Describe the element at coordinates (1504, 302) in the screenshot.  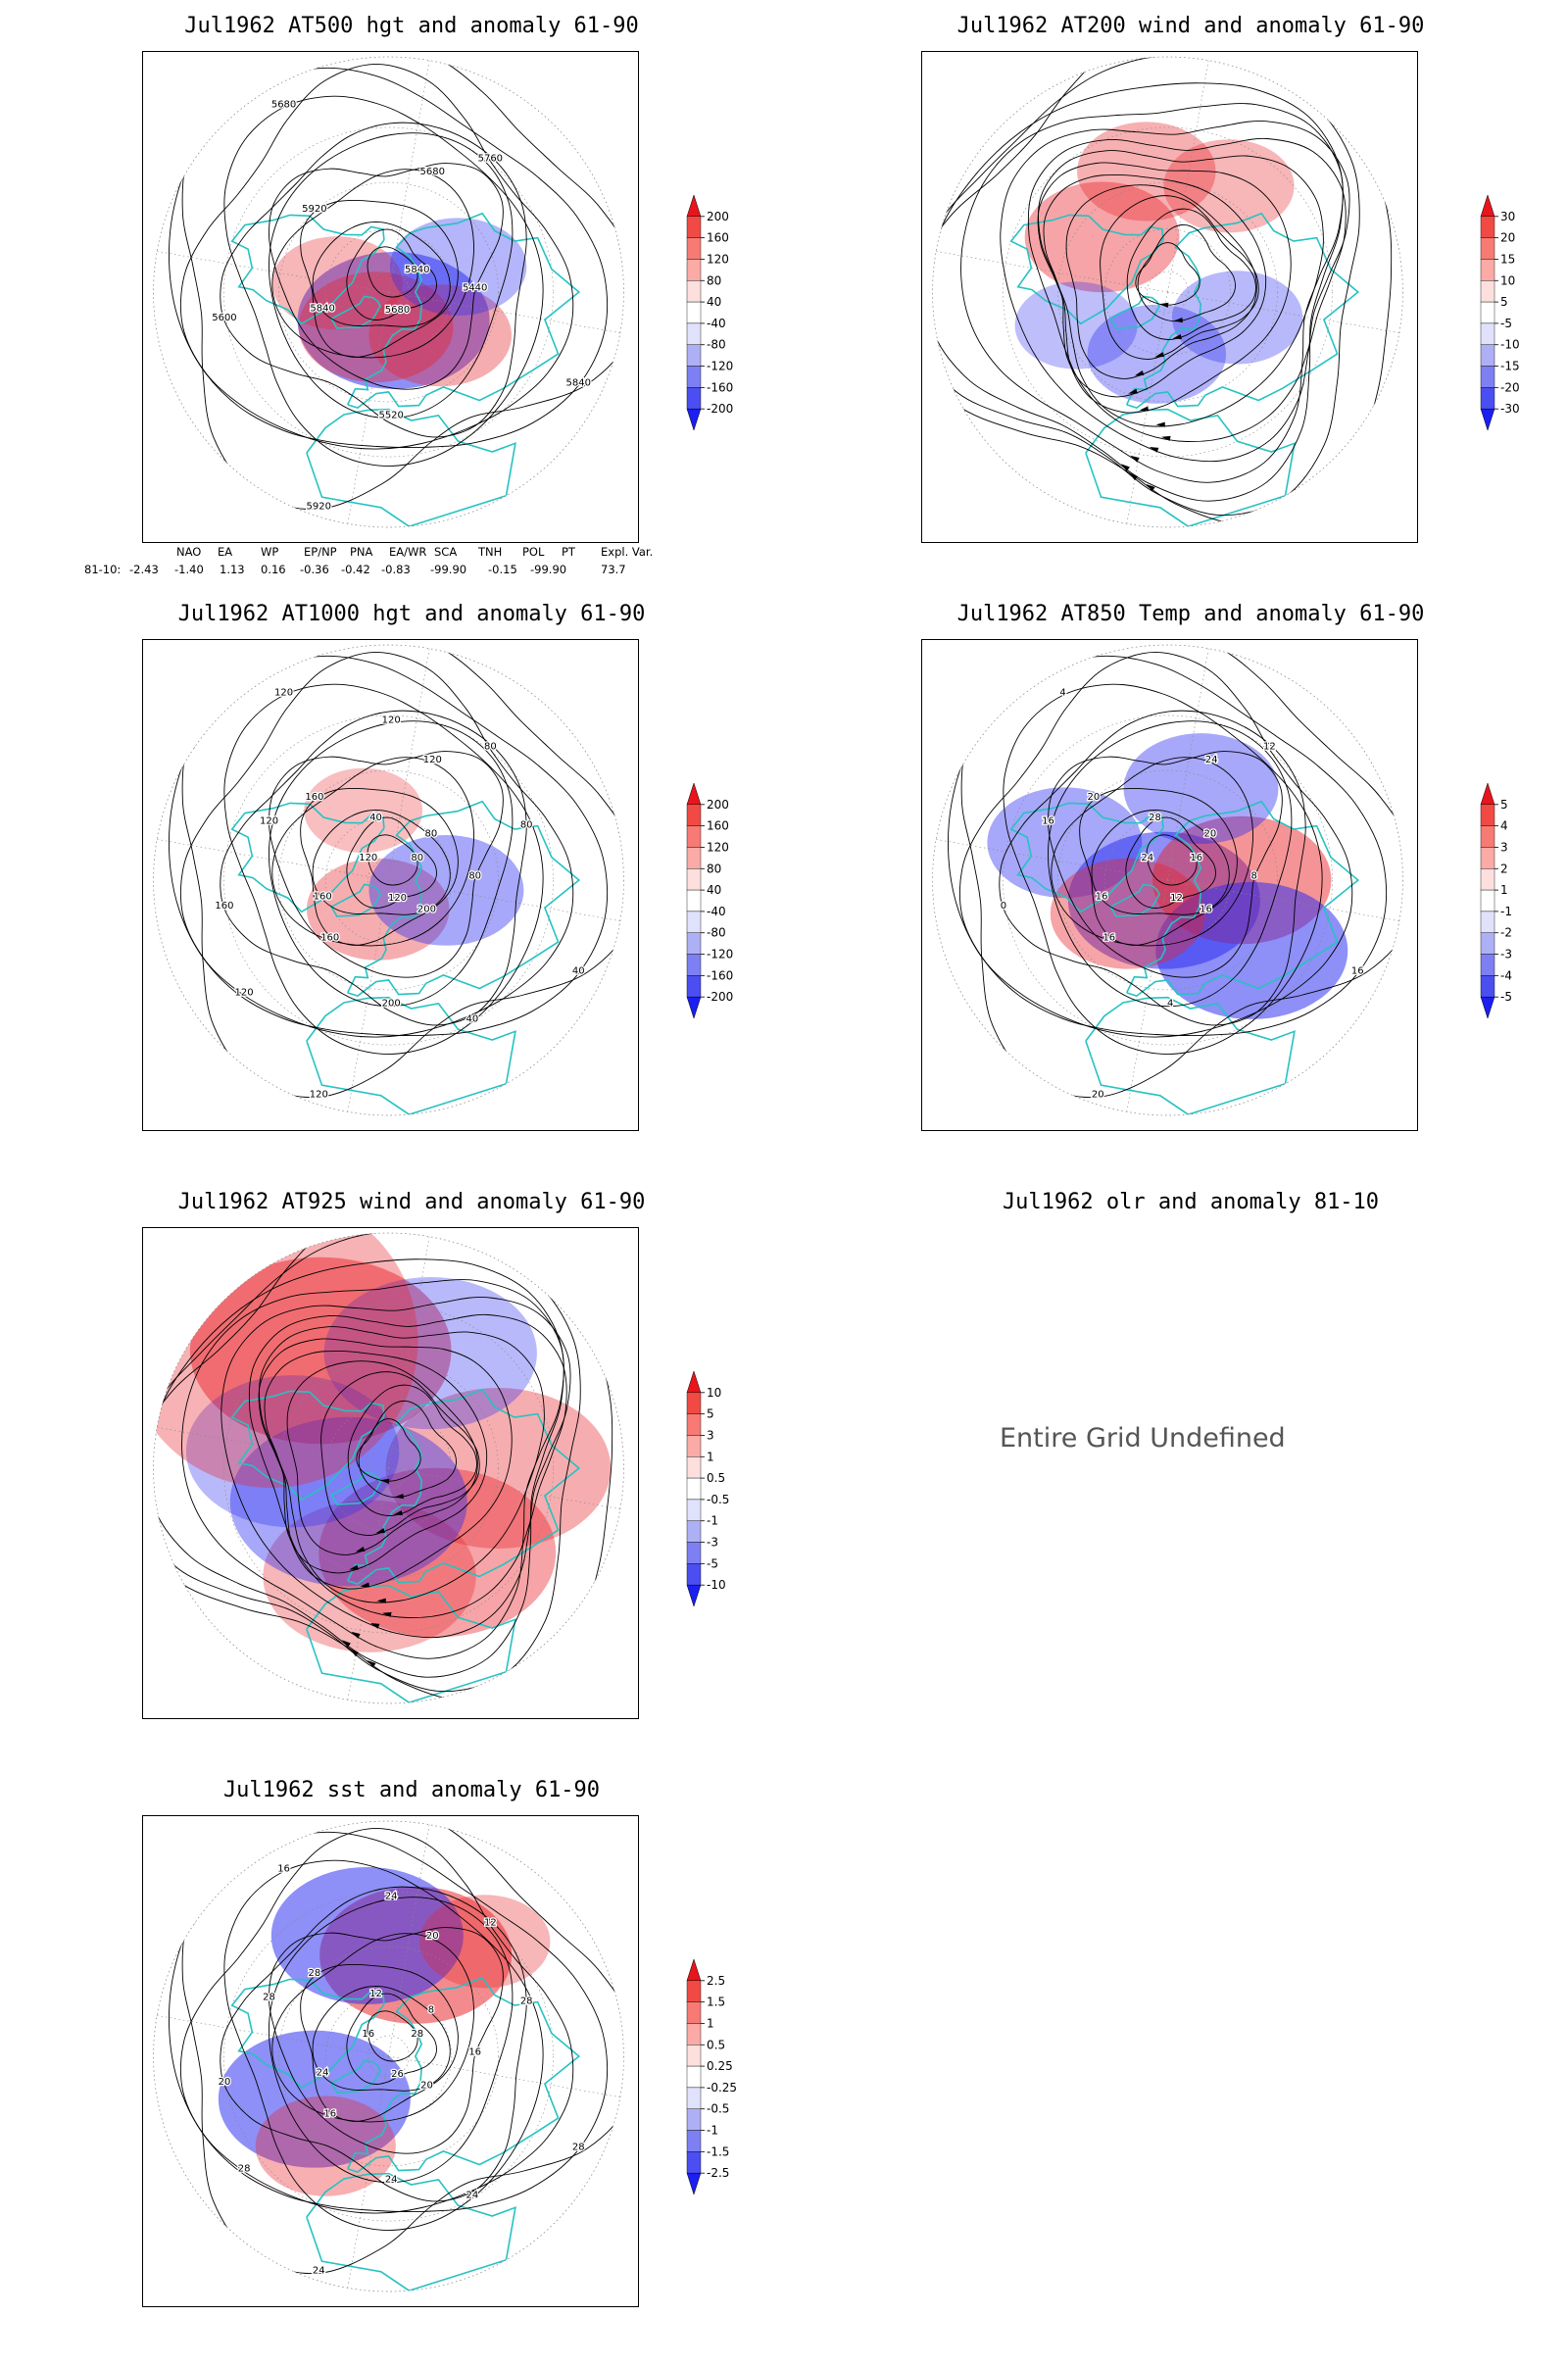
I see `colorbar-tick-label: 5` at that location.